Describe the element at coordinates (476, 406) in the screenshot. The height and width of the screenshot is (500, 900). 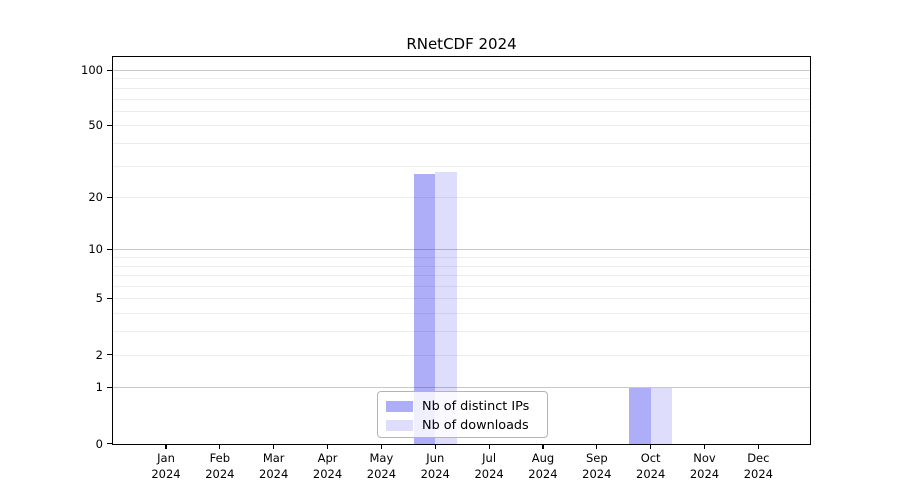
I see `legend-label-distinct-ips: Nb of distinct IPs` at that location.